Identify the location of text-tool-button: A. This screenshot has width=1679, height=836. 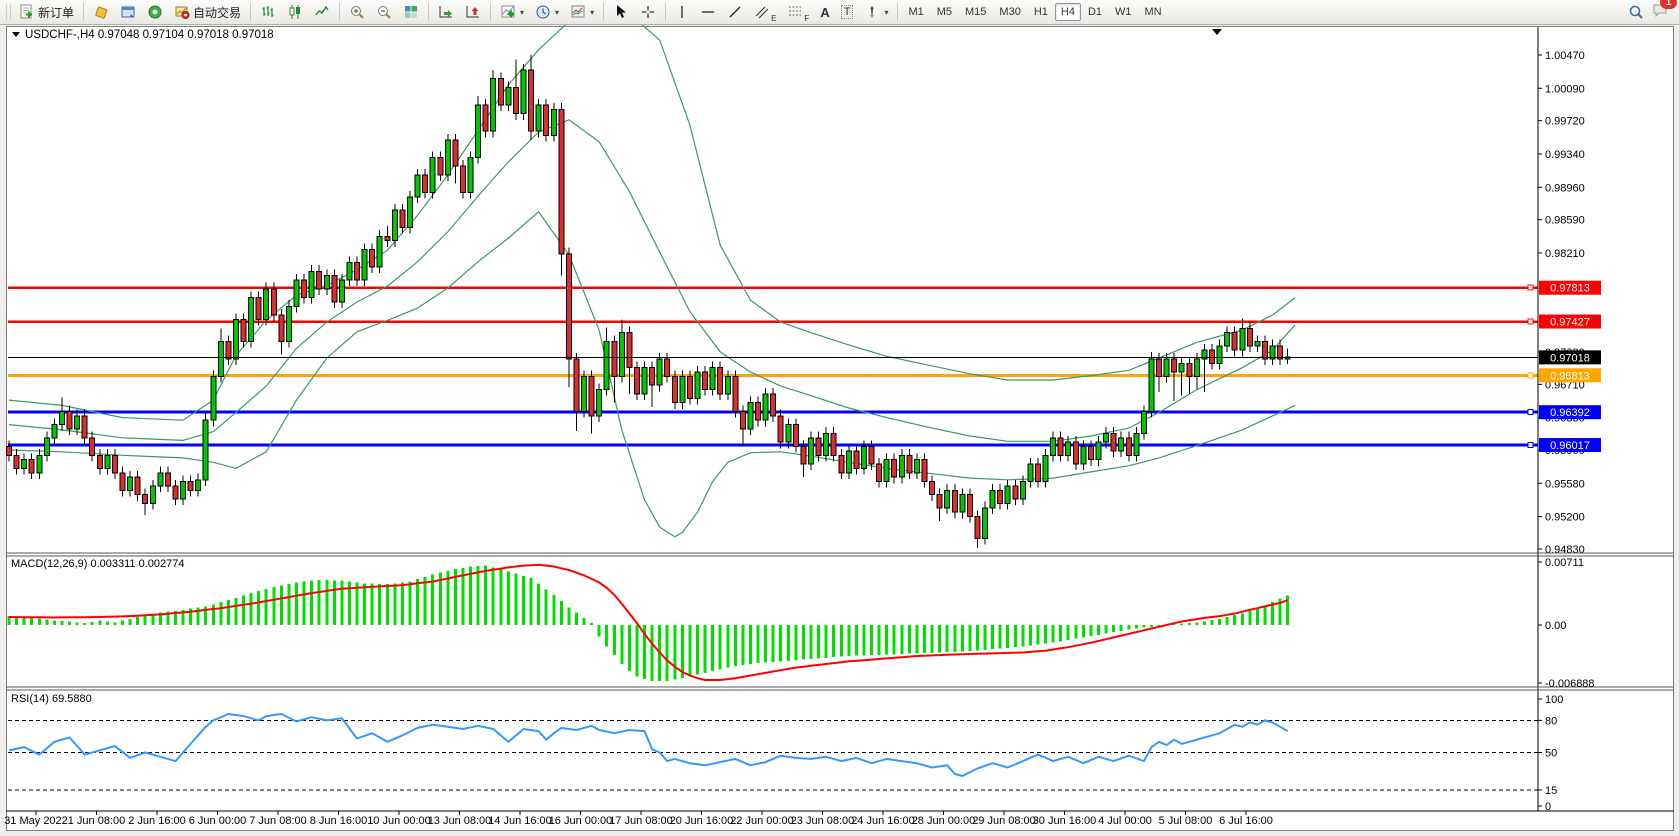
(824, 12).